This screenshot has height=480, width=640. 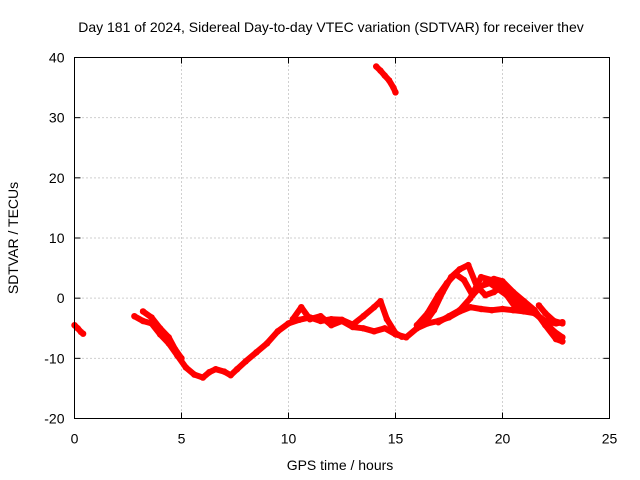 I want to click on x-axis-label: GPS time / hours, so click(x=340, y=465).